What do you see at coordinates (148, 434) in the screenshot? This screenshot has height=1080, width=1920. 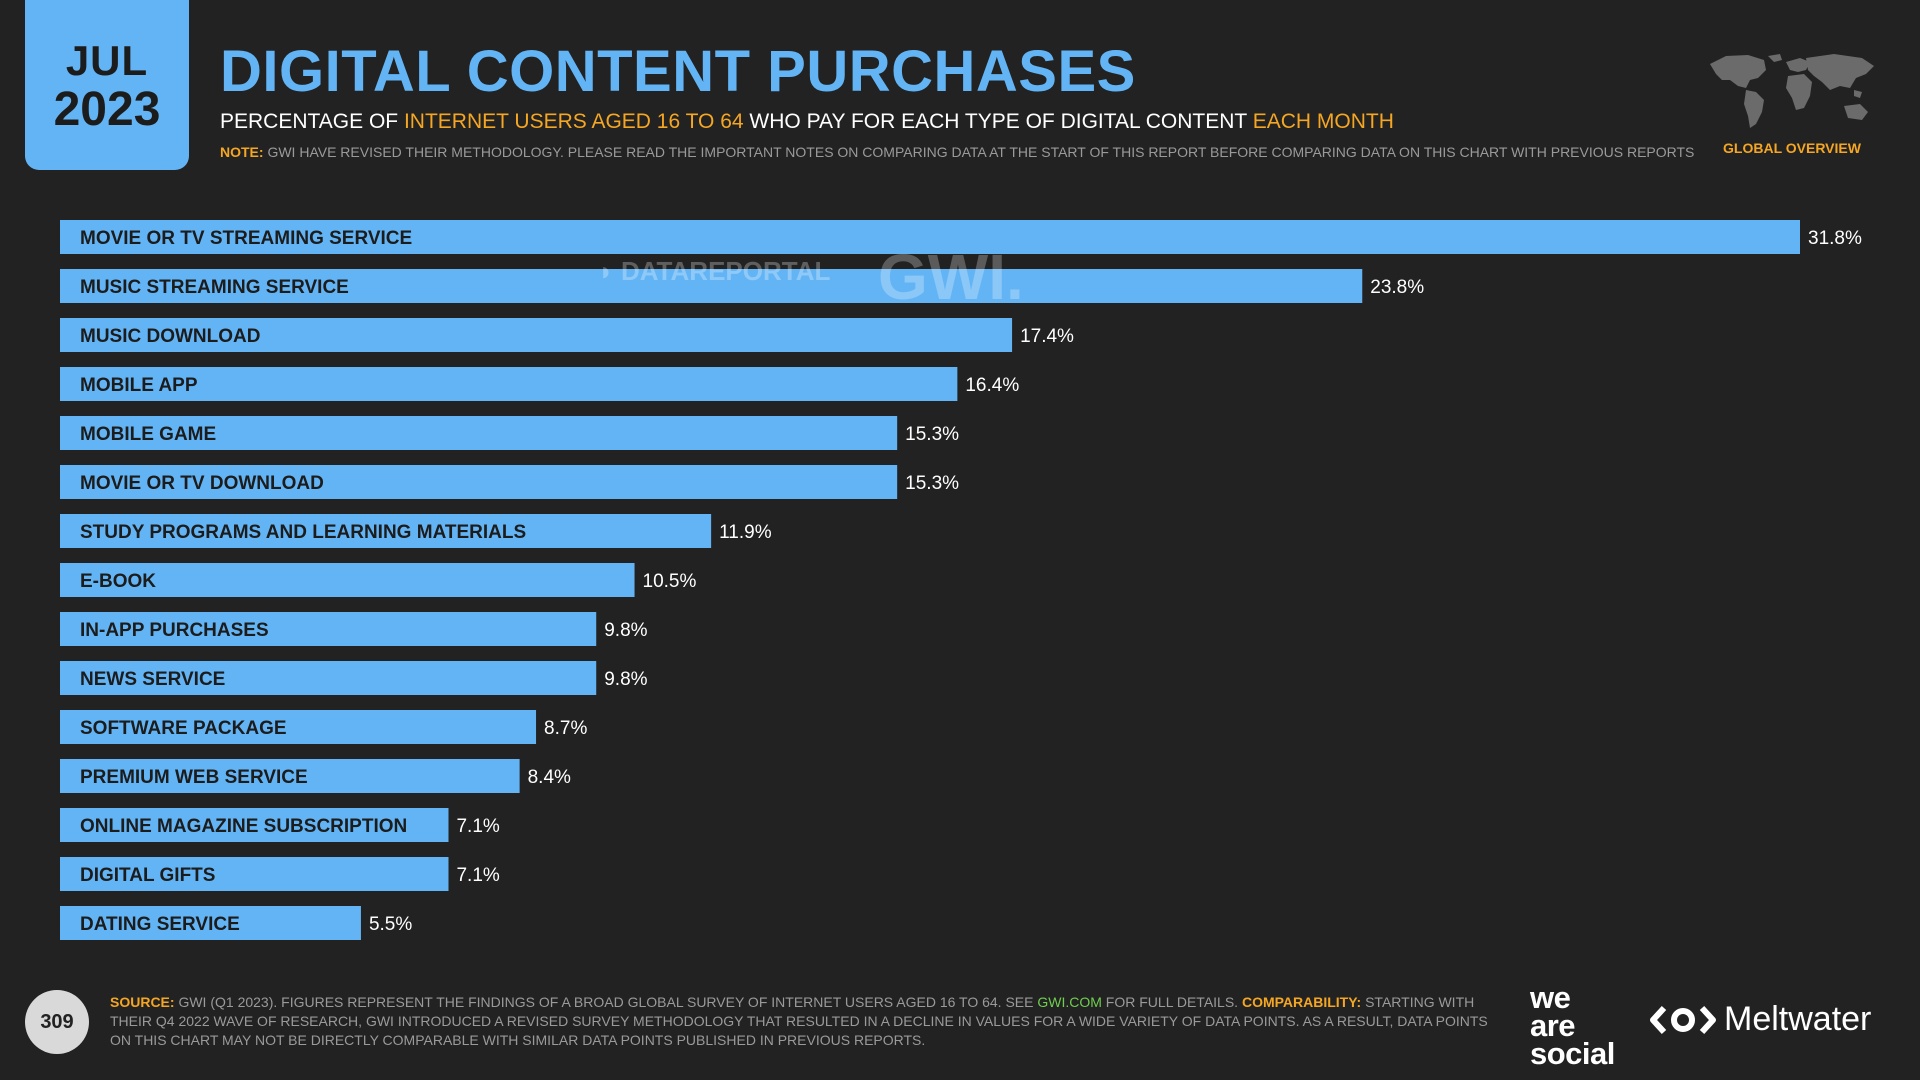 I see `bar-category-label: MOBILE GAME` at bounding box center [148, 434].